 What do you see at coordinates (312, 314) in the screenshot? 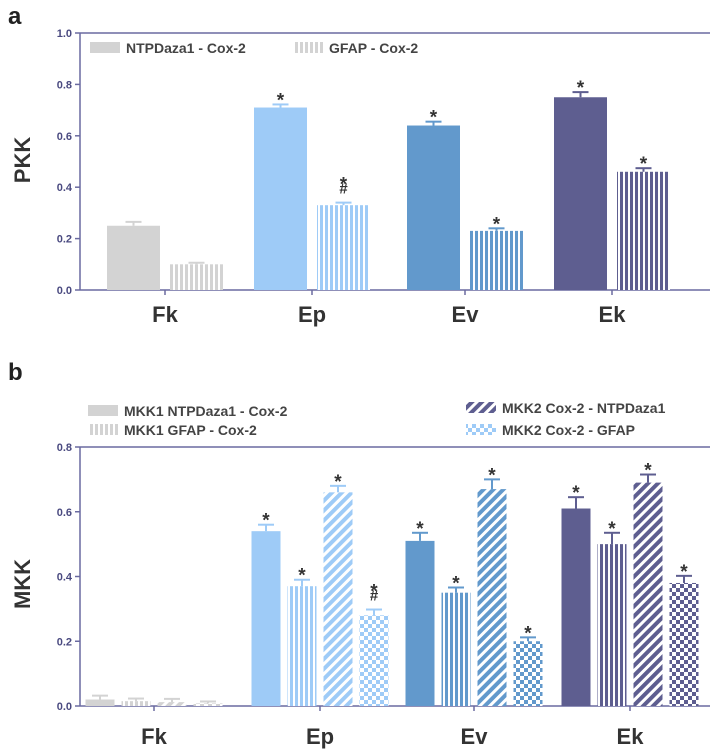
I see `panel-a-category-label: Ep` at bounding box center [312, 314].